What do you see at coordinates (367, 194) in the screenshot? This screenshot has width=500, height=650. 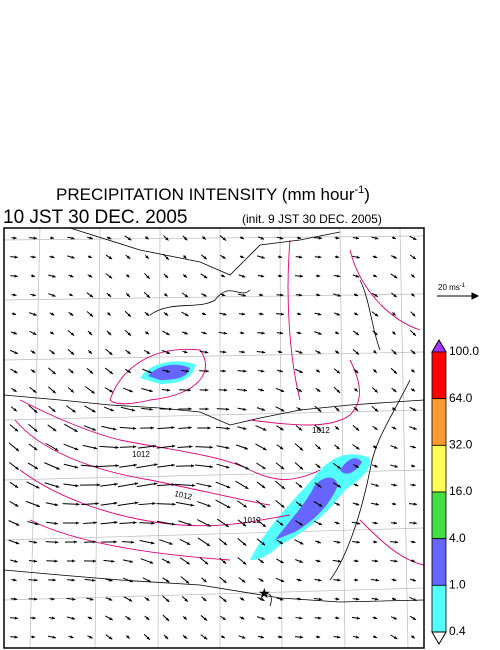 I see `title-close: )` at bounding box center [367, 194].